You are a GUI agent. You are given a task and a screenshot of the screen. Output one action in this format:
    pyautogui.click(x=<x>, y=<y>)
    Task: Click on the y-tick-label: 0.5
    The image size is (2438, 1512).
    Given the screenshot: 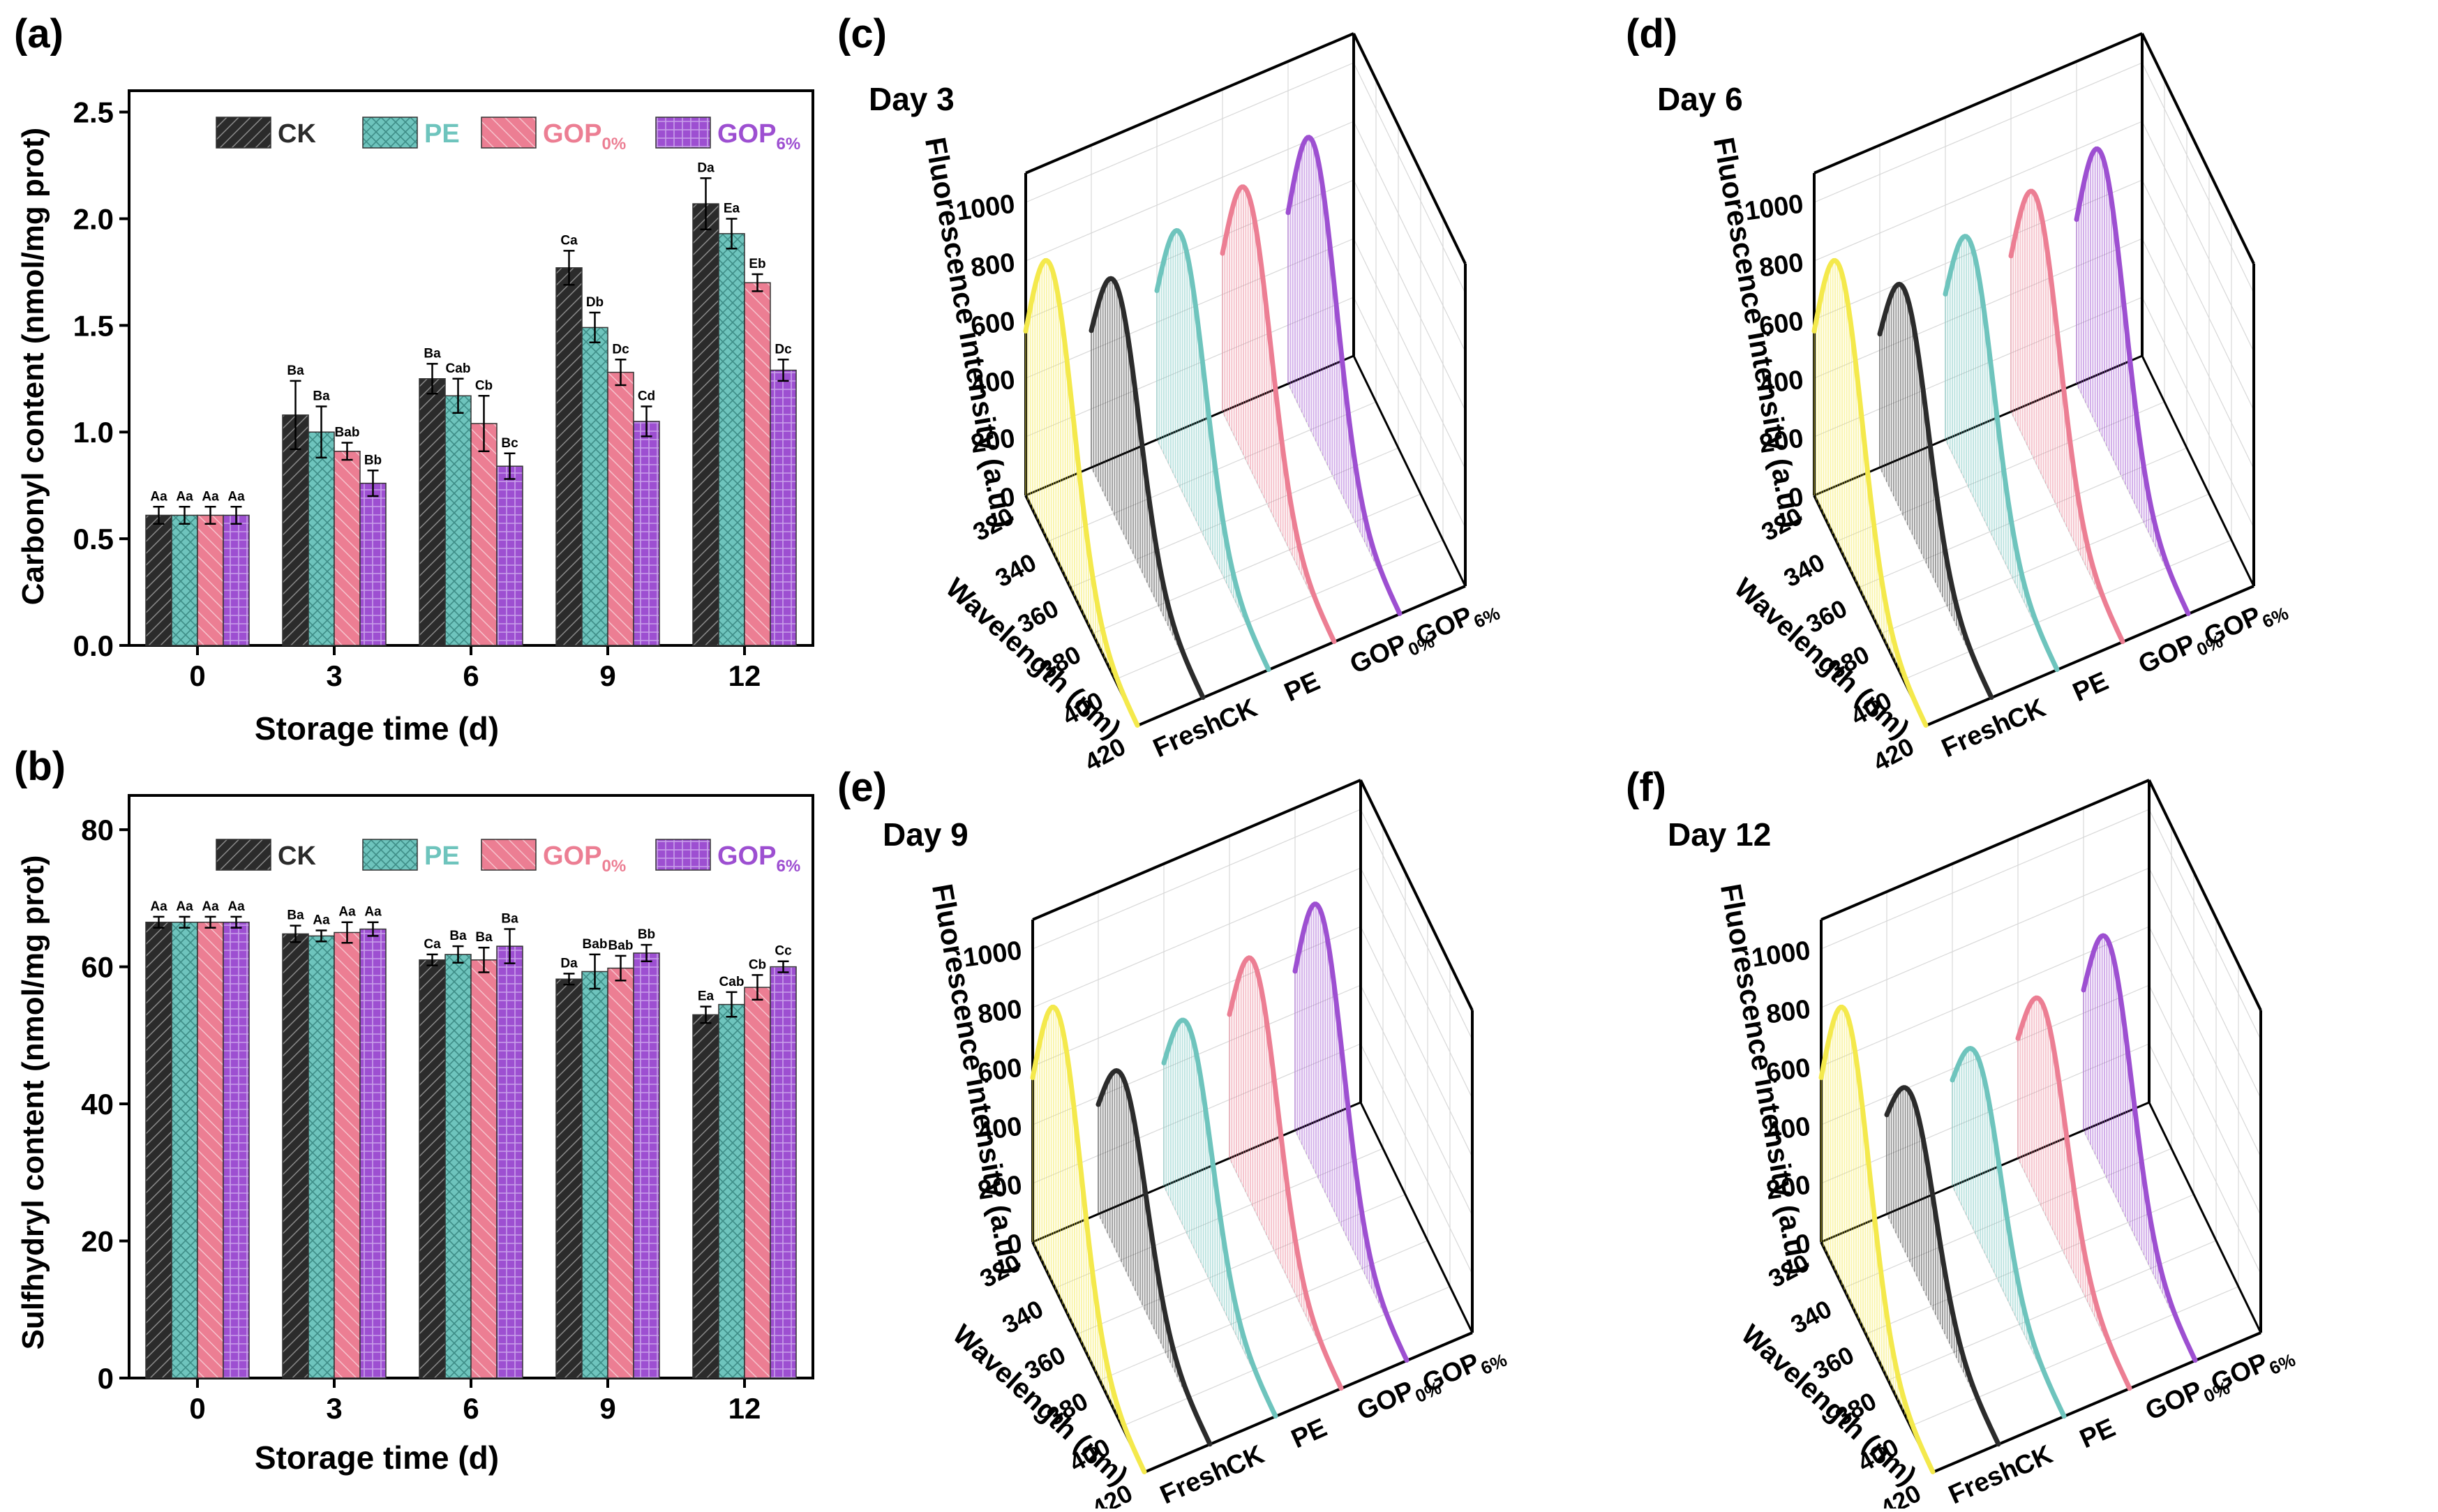 What is the action you would take?
    pyautogui.click(x=93, y=539)
    